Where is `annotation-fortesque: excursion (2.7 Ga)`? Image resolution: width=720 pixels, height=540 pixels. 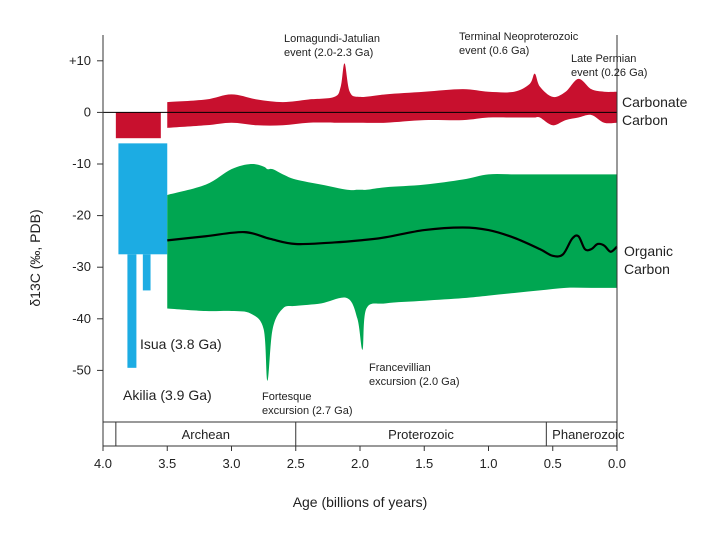 annotation-fortesque: excursion (2.7 Ga) is located at coordinates (307, 411).